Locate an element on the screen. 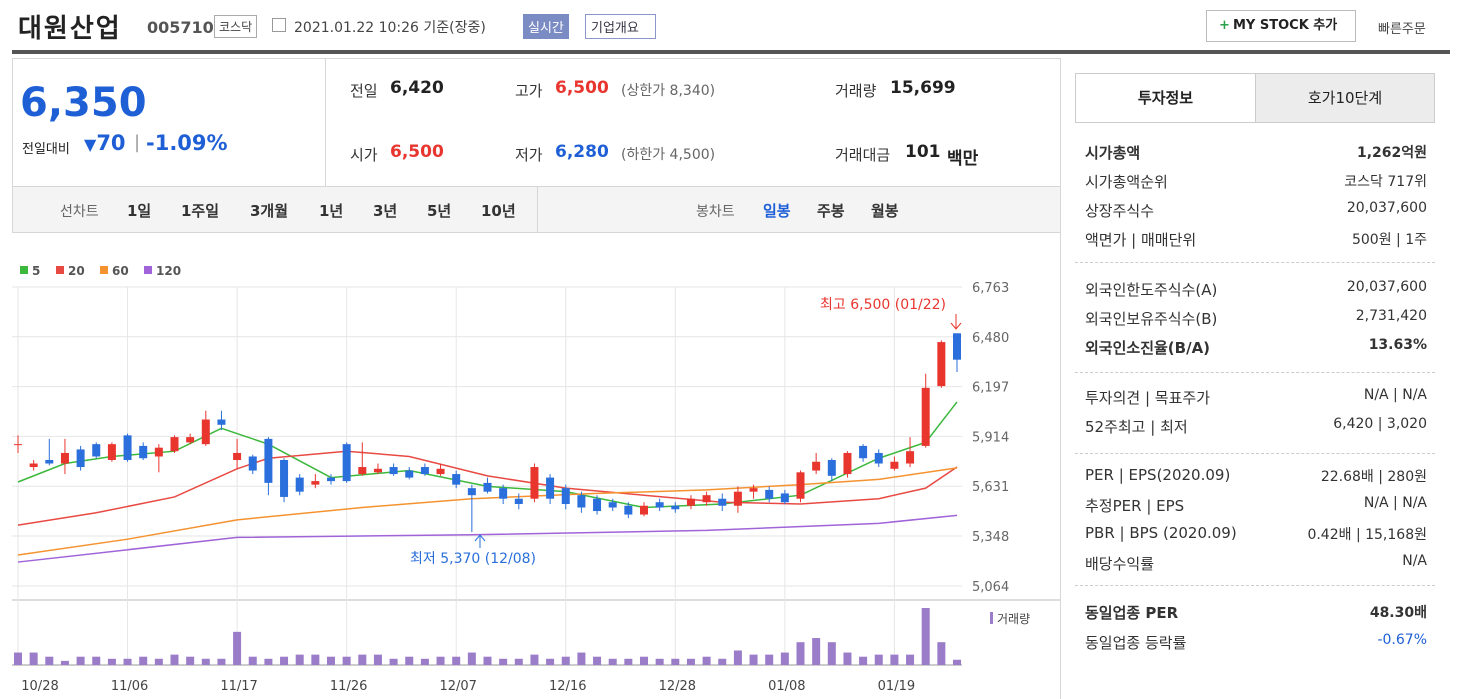  annotation-high: 최고 6,500 (01/22) is located at coordinates (883, 305).